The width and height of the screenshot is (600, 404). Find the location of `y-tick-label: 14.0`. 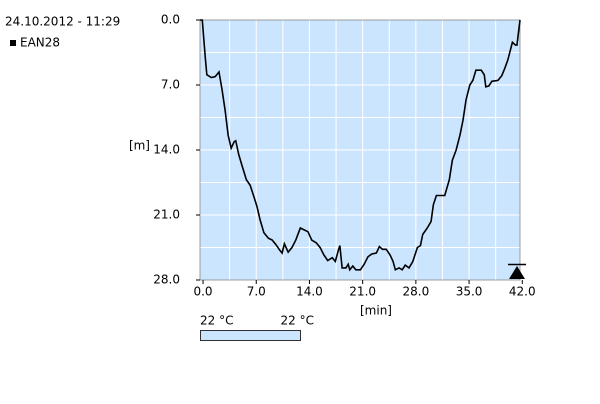

y-tick-label: 14.0 is located at coordinates (166, 150).